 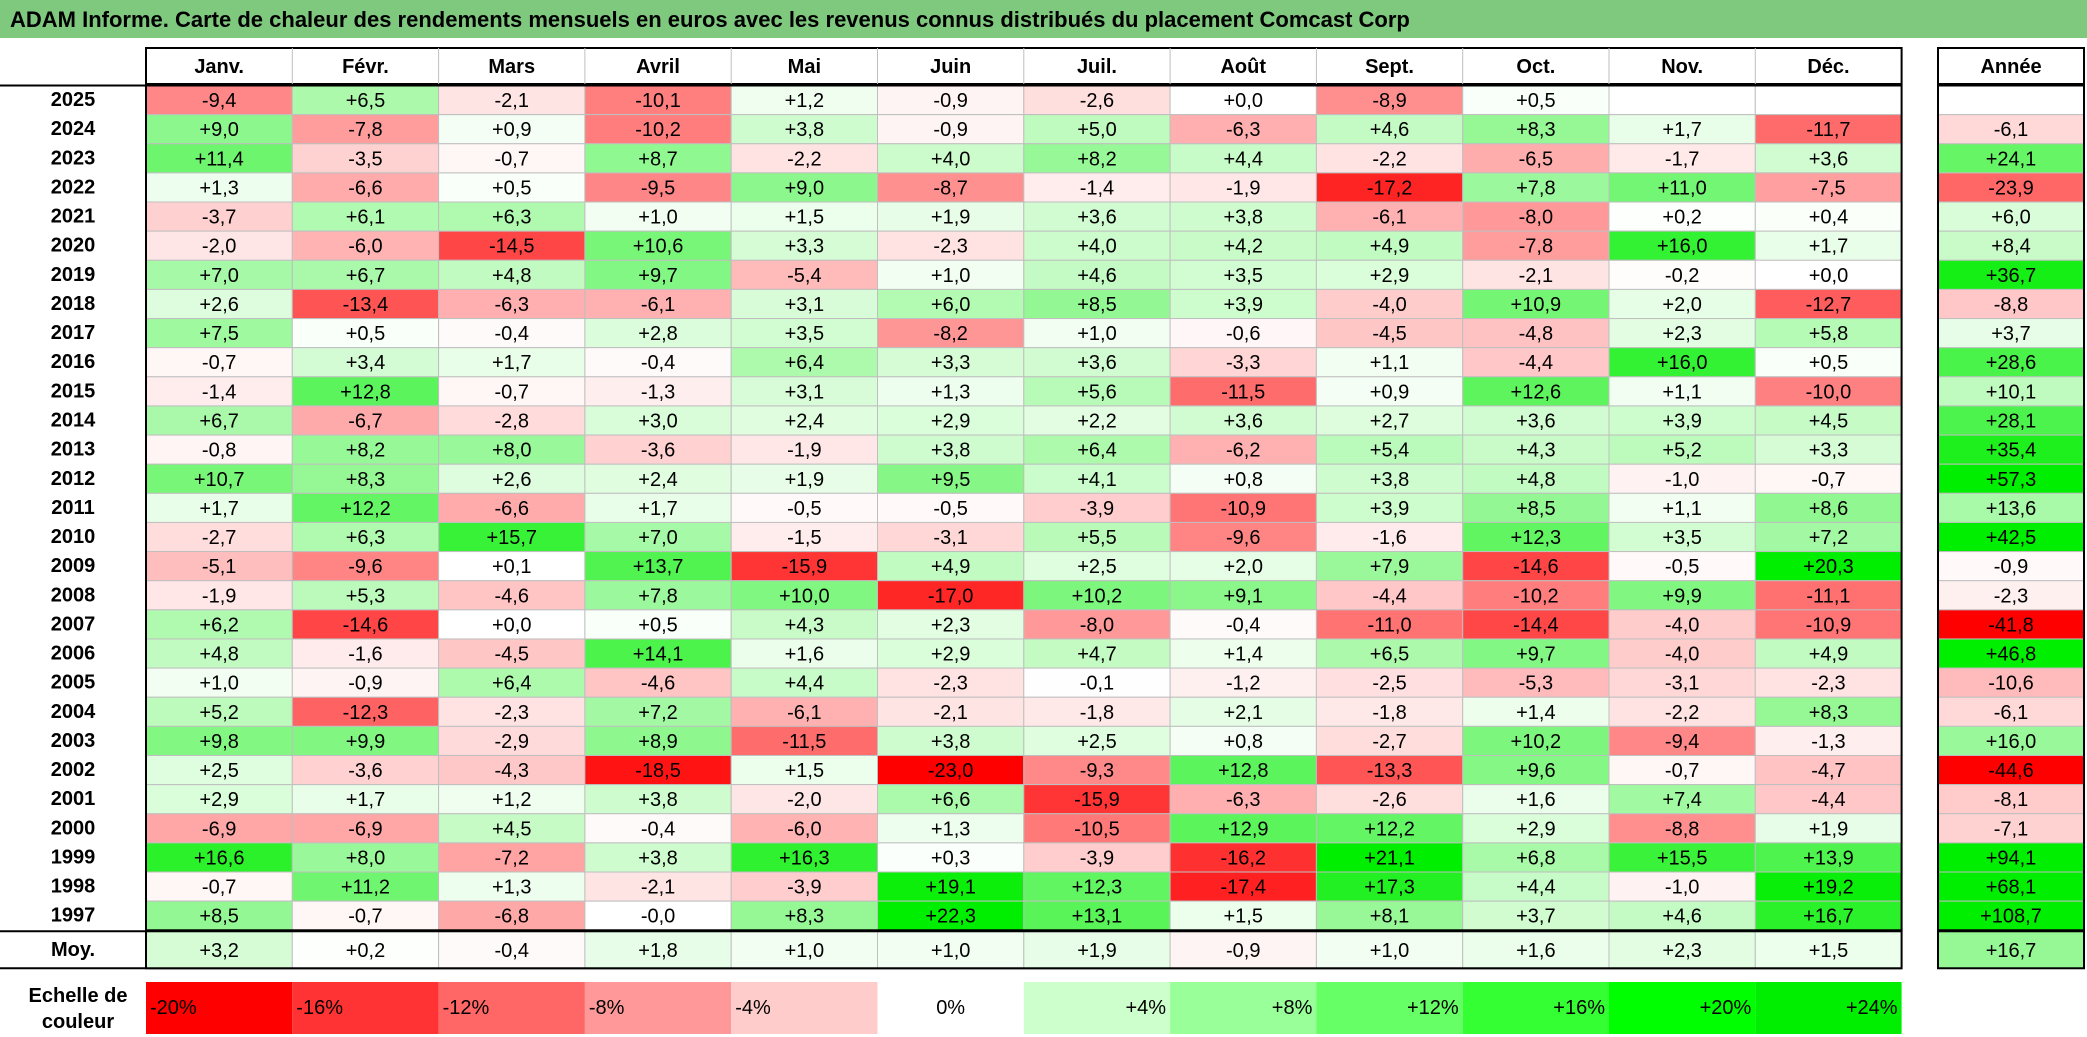 I want to click on cell-value: +2,0, so click(x=1243, y=567).